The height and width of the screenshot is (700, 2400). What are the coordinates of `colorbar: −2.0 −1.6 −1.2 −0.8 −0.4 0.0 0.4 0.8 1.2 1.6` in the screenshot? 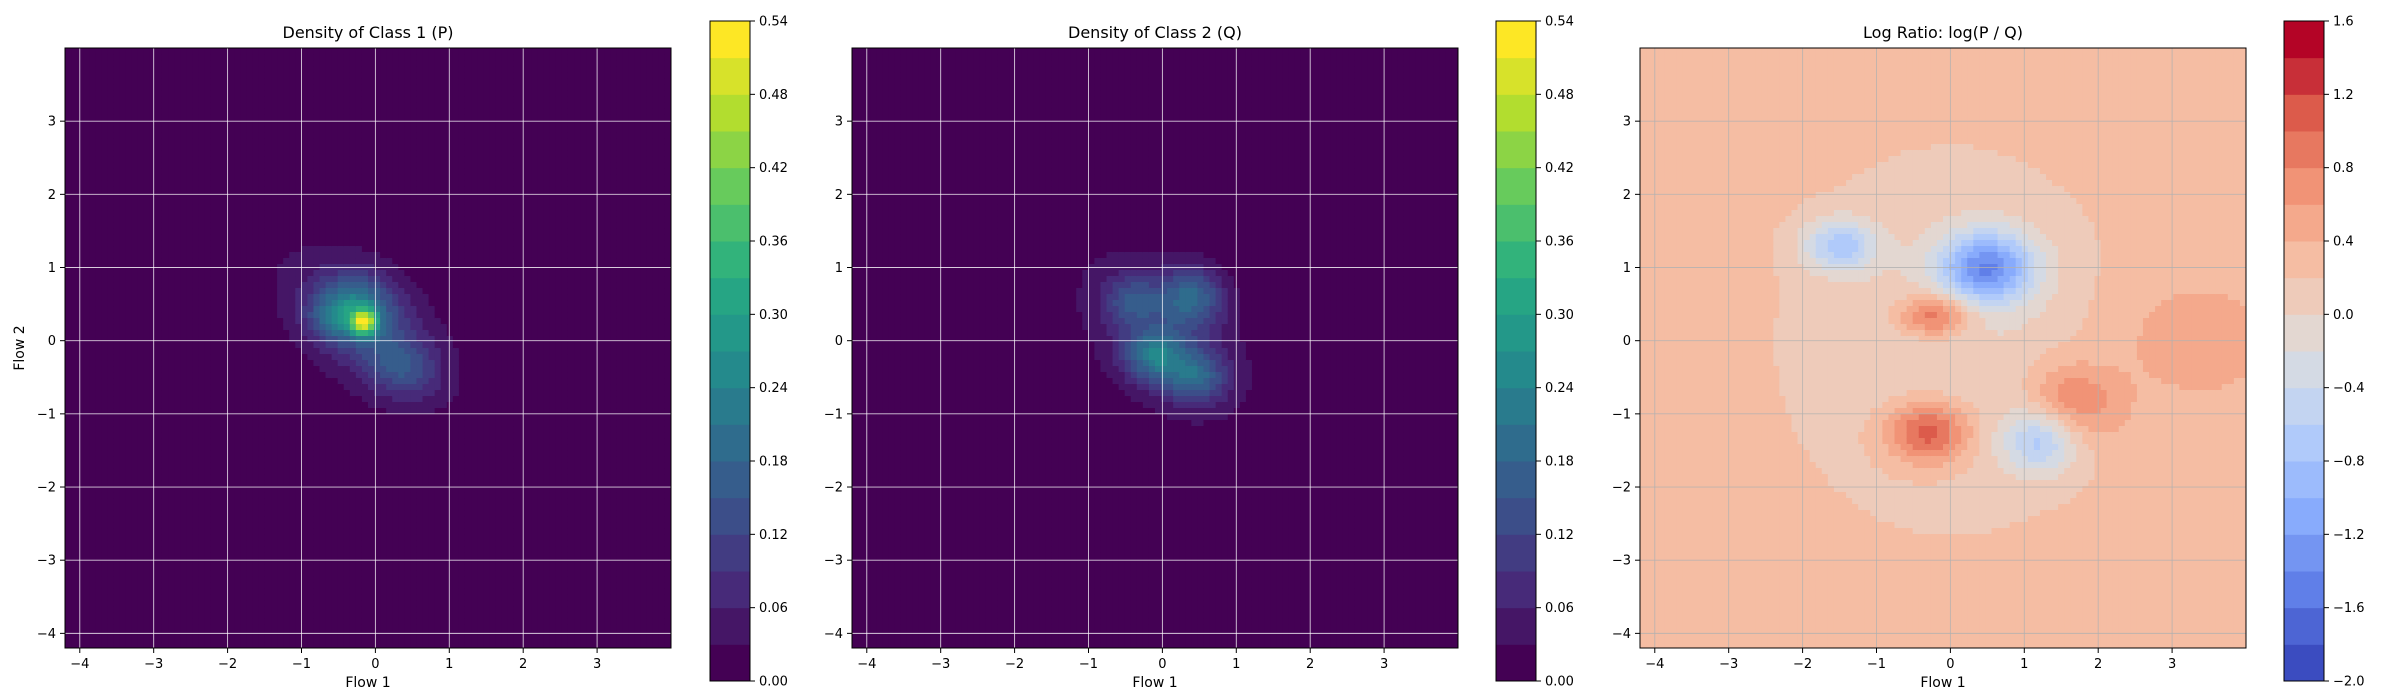 It's located at (2324, 352).